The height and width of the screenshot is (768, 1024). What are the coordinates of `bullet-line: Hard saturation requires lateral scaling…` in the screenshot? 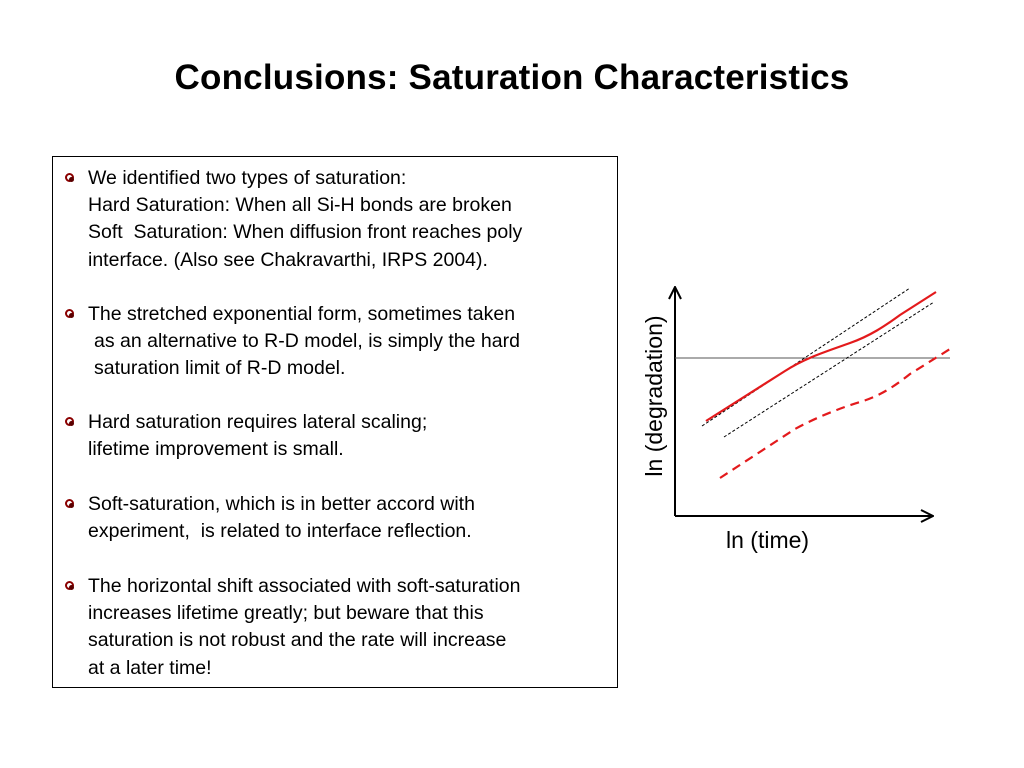 It's located at (258, 422).